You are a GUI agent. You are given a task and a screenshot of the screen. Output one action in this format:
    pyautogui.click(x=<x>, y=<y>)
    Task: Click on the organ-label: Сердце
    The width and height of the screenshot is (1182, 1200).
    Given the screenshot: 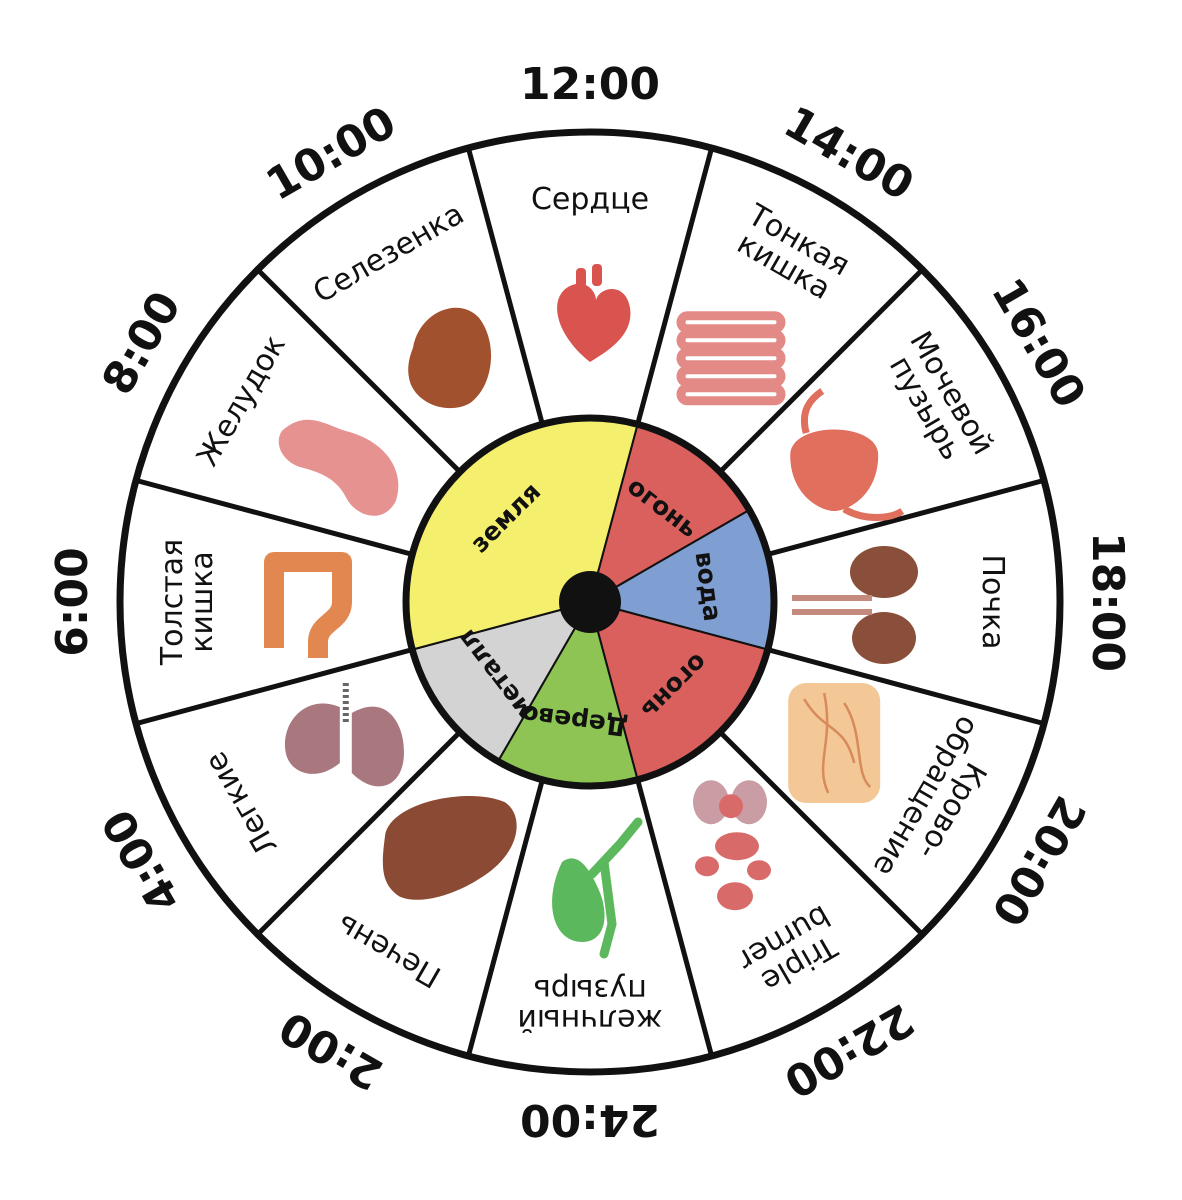 What is the action you would take?
    pyautogui.click(x=590, y=199)
    